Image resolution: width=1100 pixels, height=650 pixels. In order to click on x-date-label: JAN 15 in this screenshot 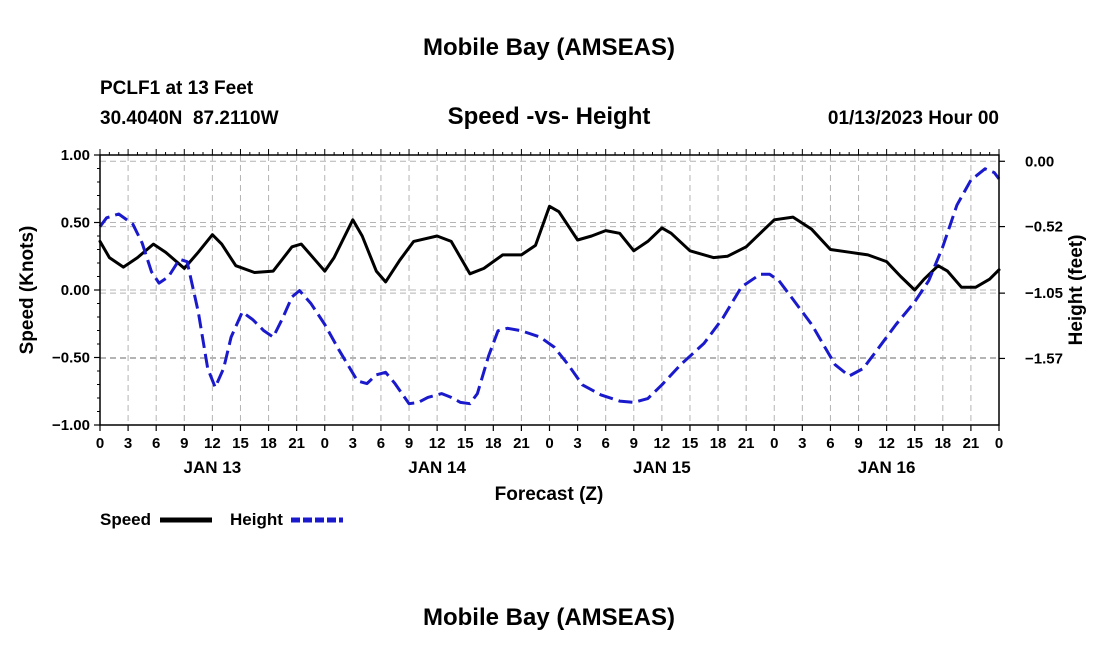, I will do `click(662, 467)`.